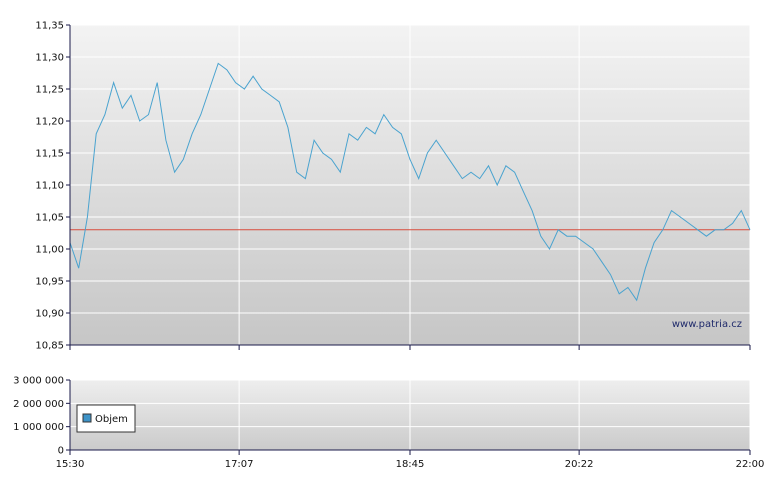  I want to click on x-tick-label: 15:30, so click(70, 464).